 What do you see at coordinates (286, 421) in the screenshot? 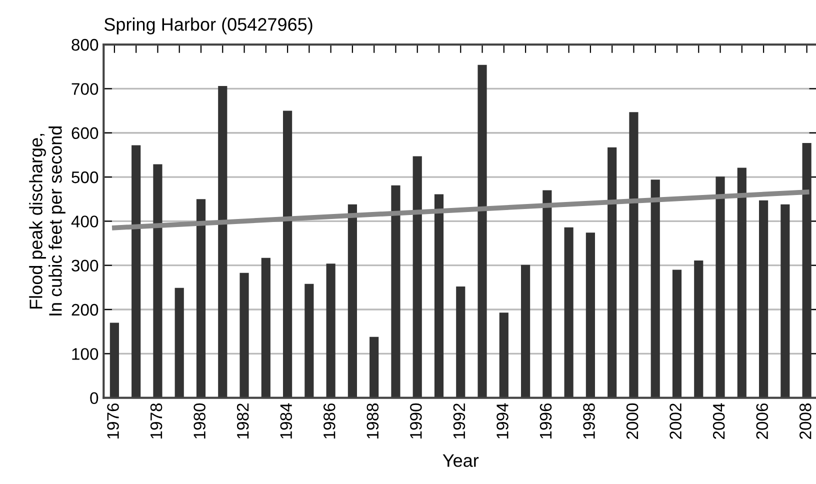
I see `x-tick-label: 1984` at bounding box center [286, 421].